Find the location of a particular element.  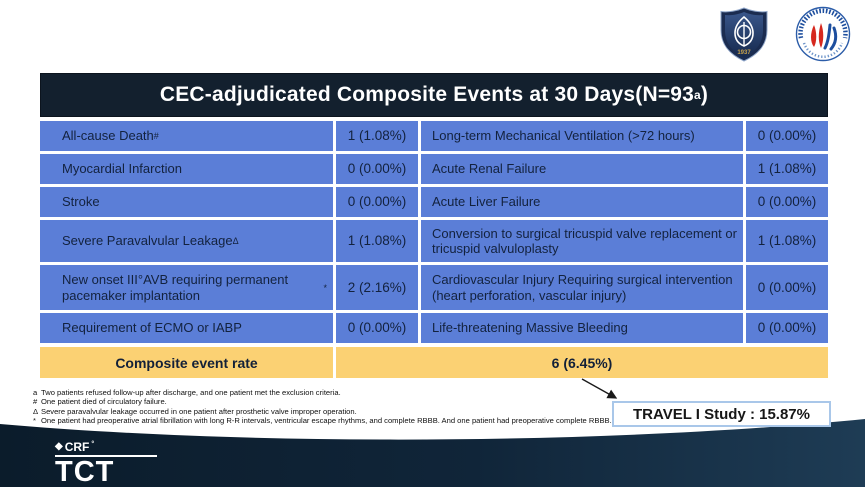

shield-year-label: 1937 is located at coordinates (744, 53).